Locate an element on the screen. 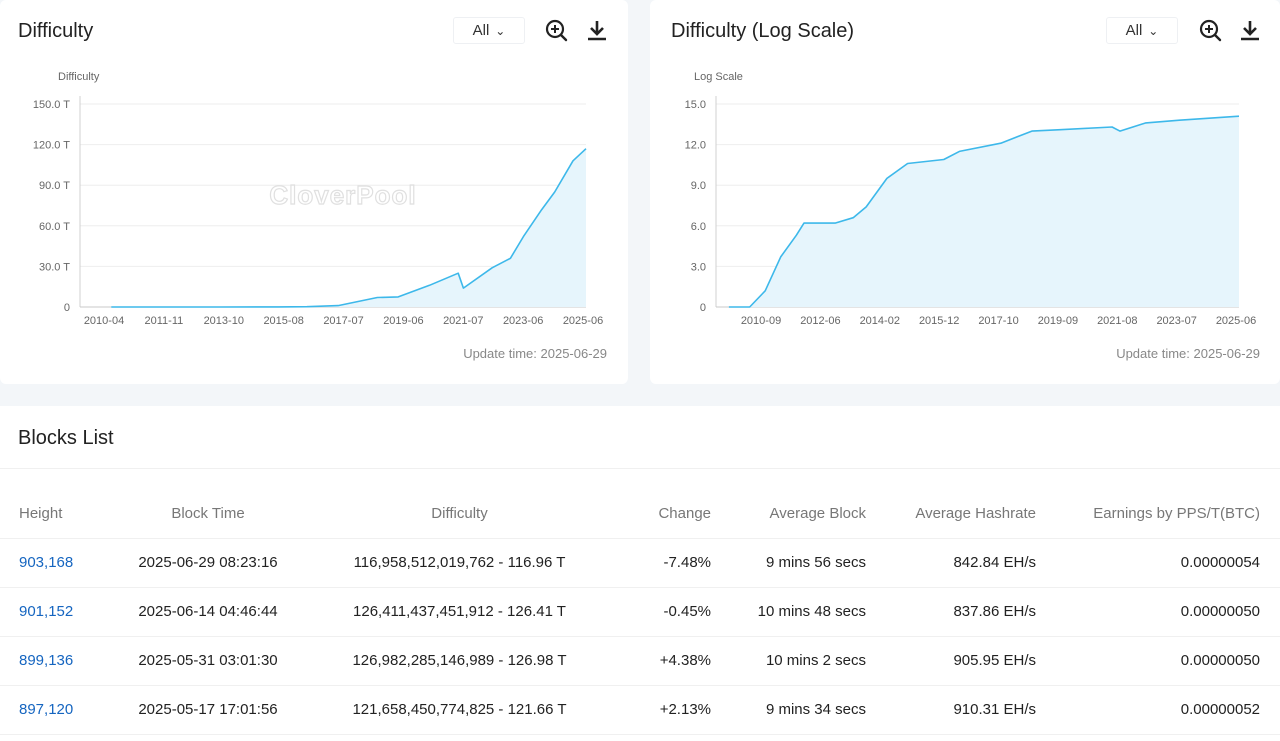 This screenshot has height=741, width=1280. block-height-link: 903,168 is located at coordinates (46, 562).